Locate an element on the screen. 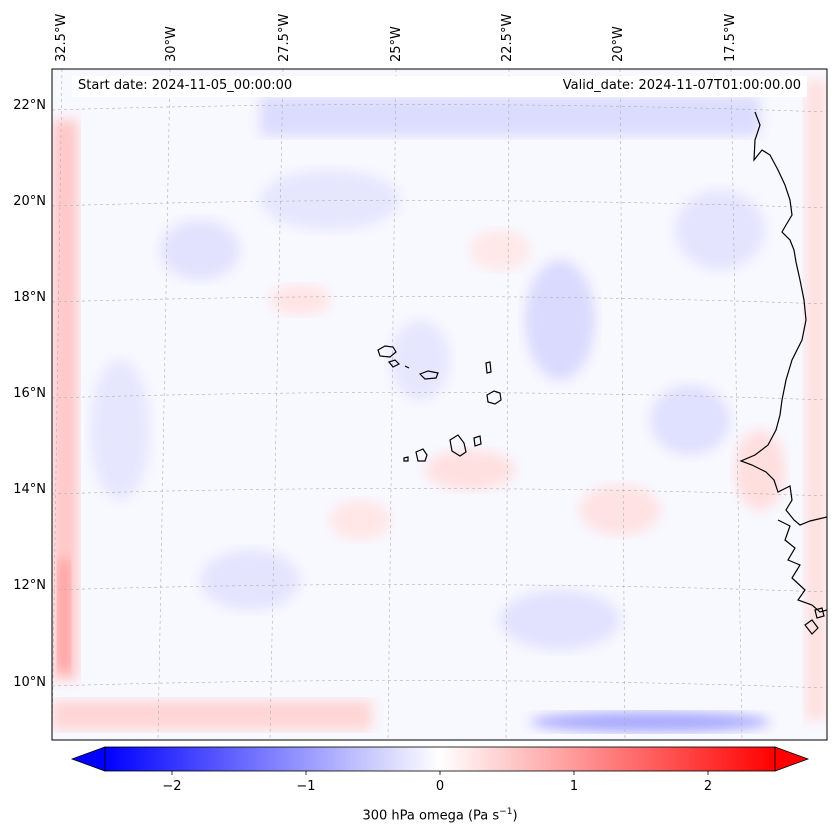  lon-label-27-5w: 27.5°W is located at coordinates (284, 37).